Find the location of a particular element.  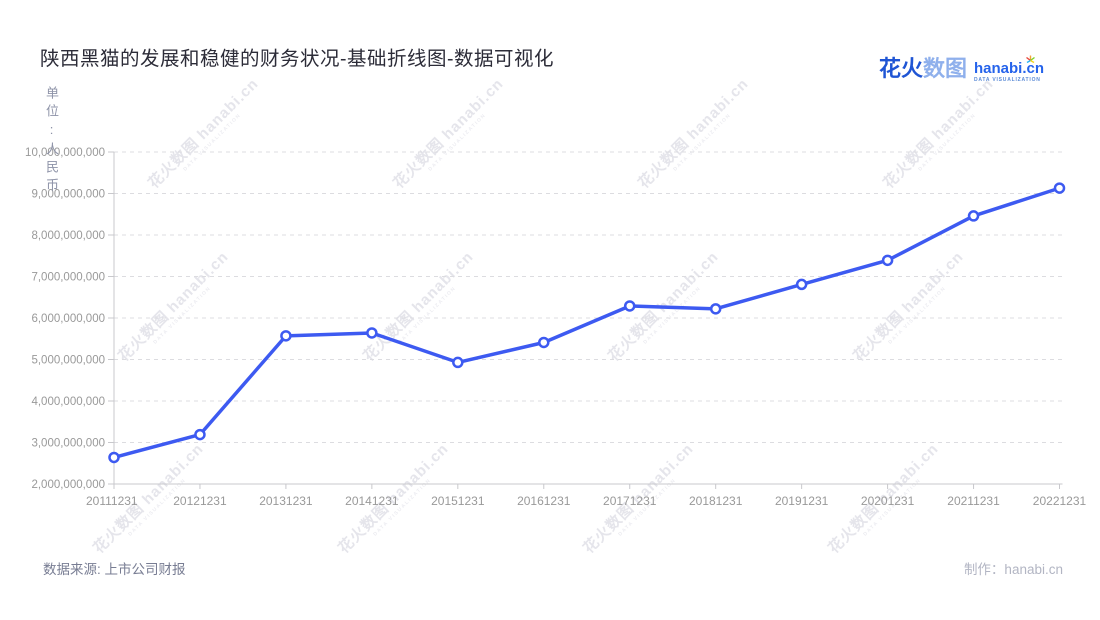

x-tick-label: 20221231 is located at coordinates (1060, 501).